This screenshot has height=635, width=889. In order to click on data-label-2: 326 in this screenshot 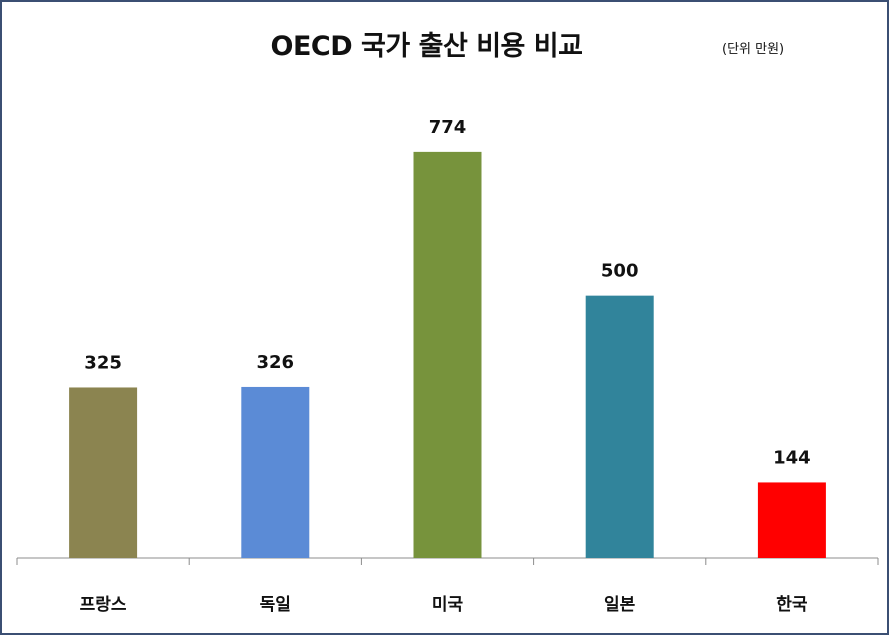, I will do `click(276, 362)`.